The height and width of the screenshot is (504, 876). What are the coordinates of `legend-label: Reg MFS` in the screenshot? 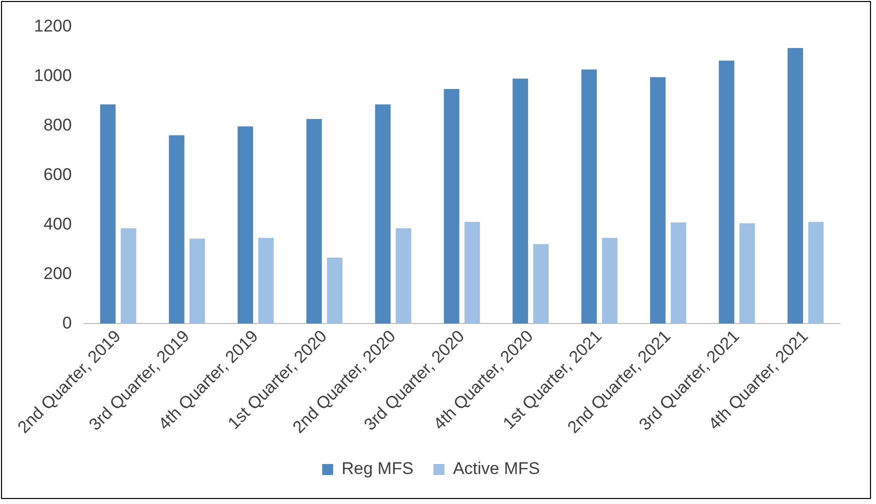 It's located at (378, 468).